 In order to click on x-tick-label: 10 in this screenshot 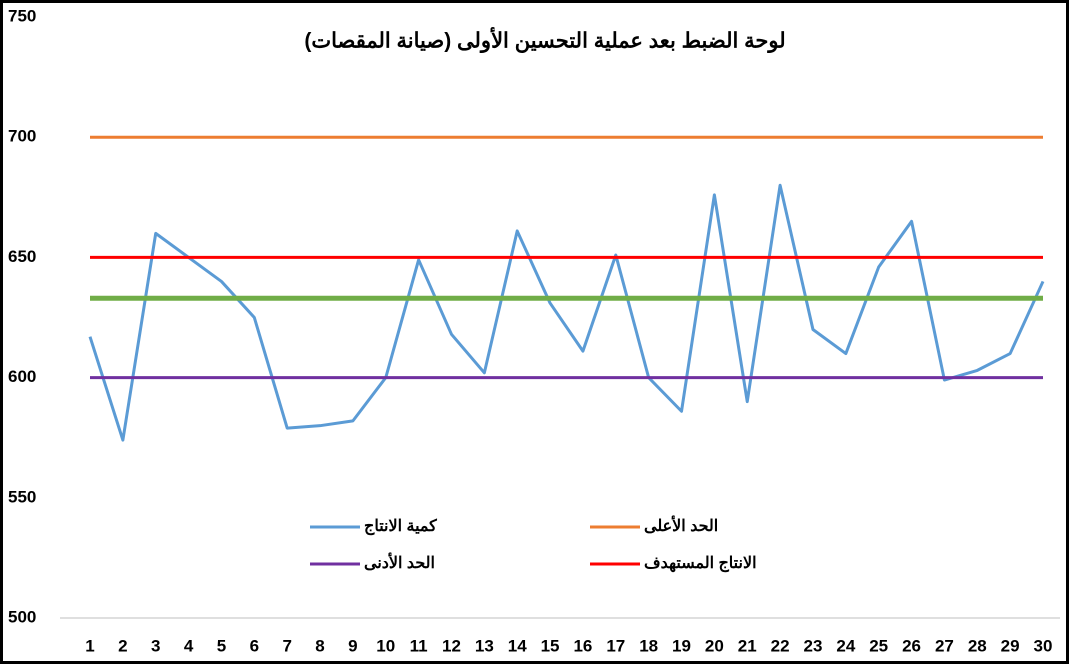, I will do `click(385, 645)`.